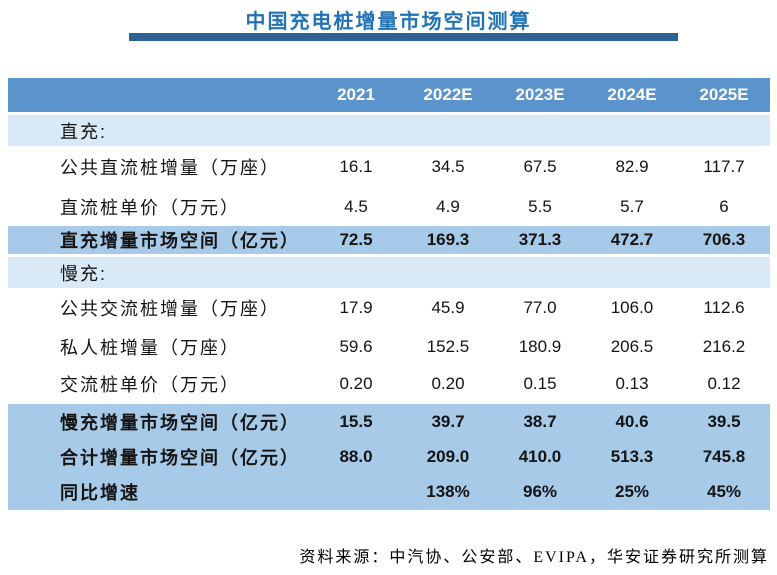  Describe the element at coordinates (448, 206) in the screenshot. I see `row-value: 4.9` at that location.